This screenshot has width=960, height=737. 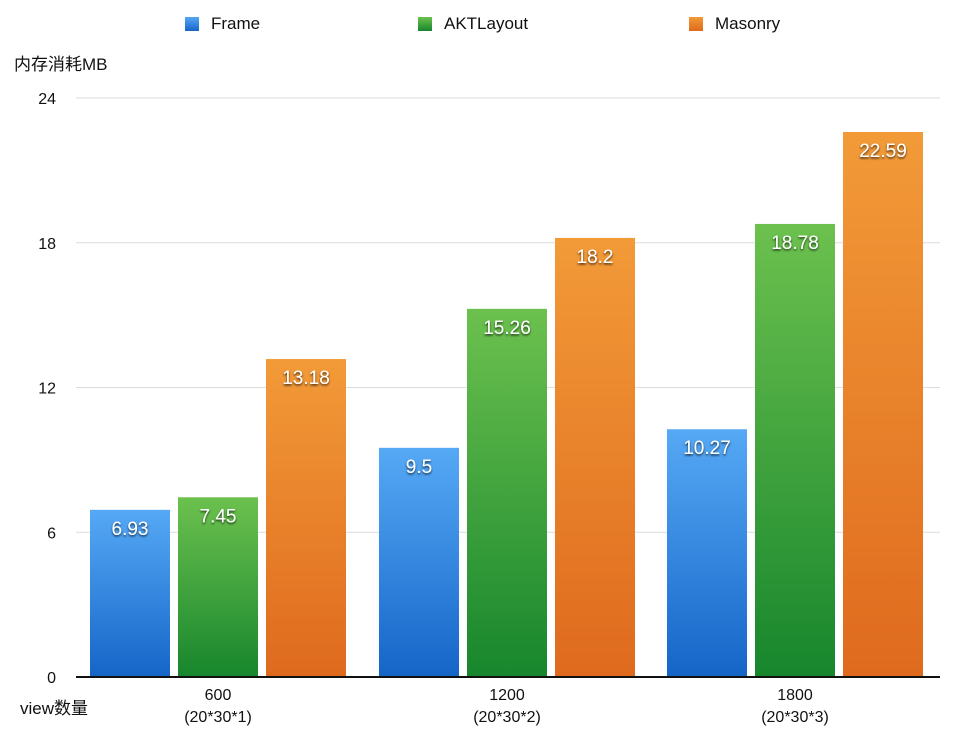 I want to click on y-tick-label: 24, so click(x=47, y=99).